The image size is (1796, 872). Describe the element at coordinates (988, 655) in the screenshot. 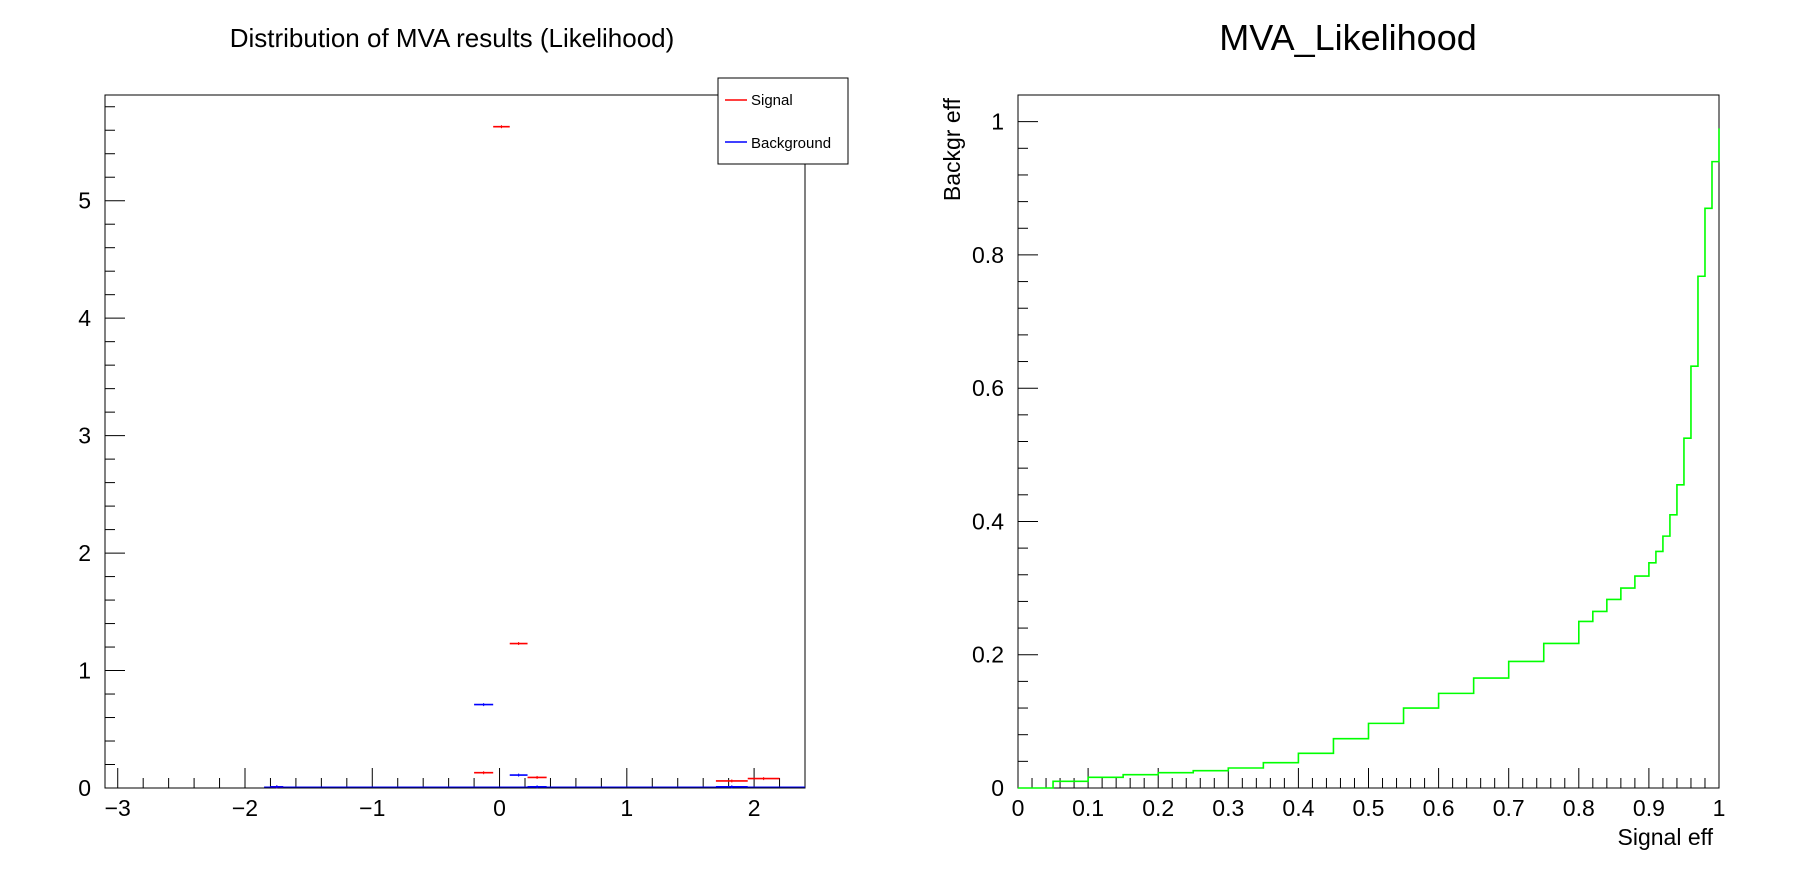

I see `y-tick-label: 0.2` at that location.